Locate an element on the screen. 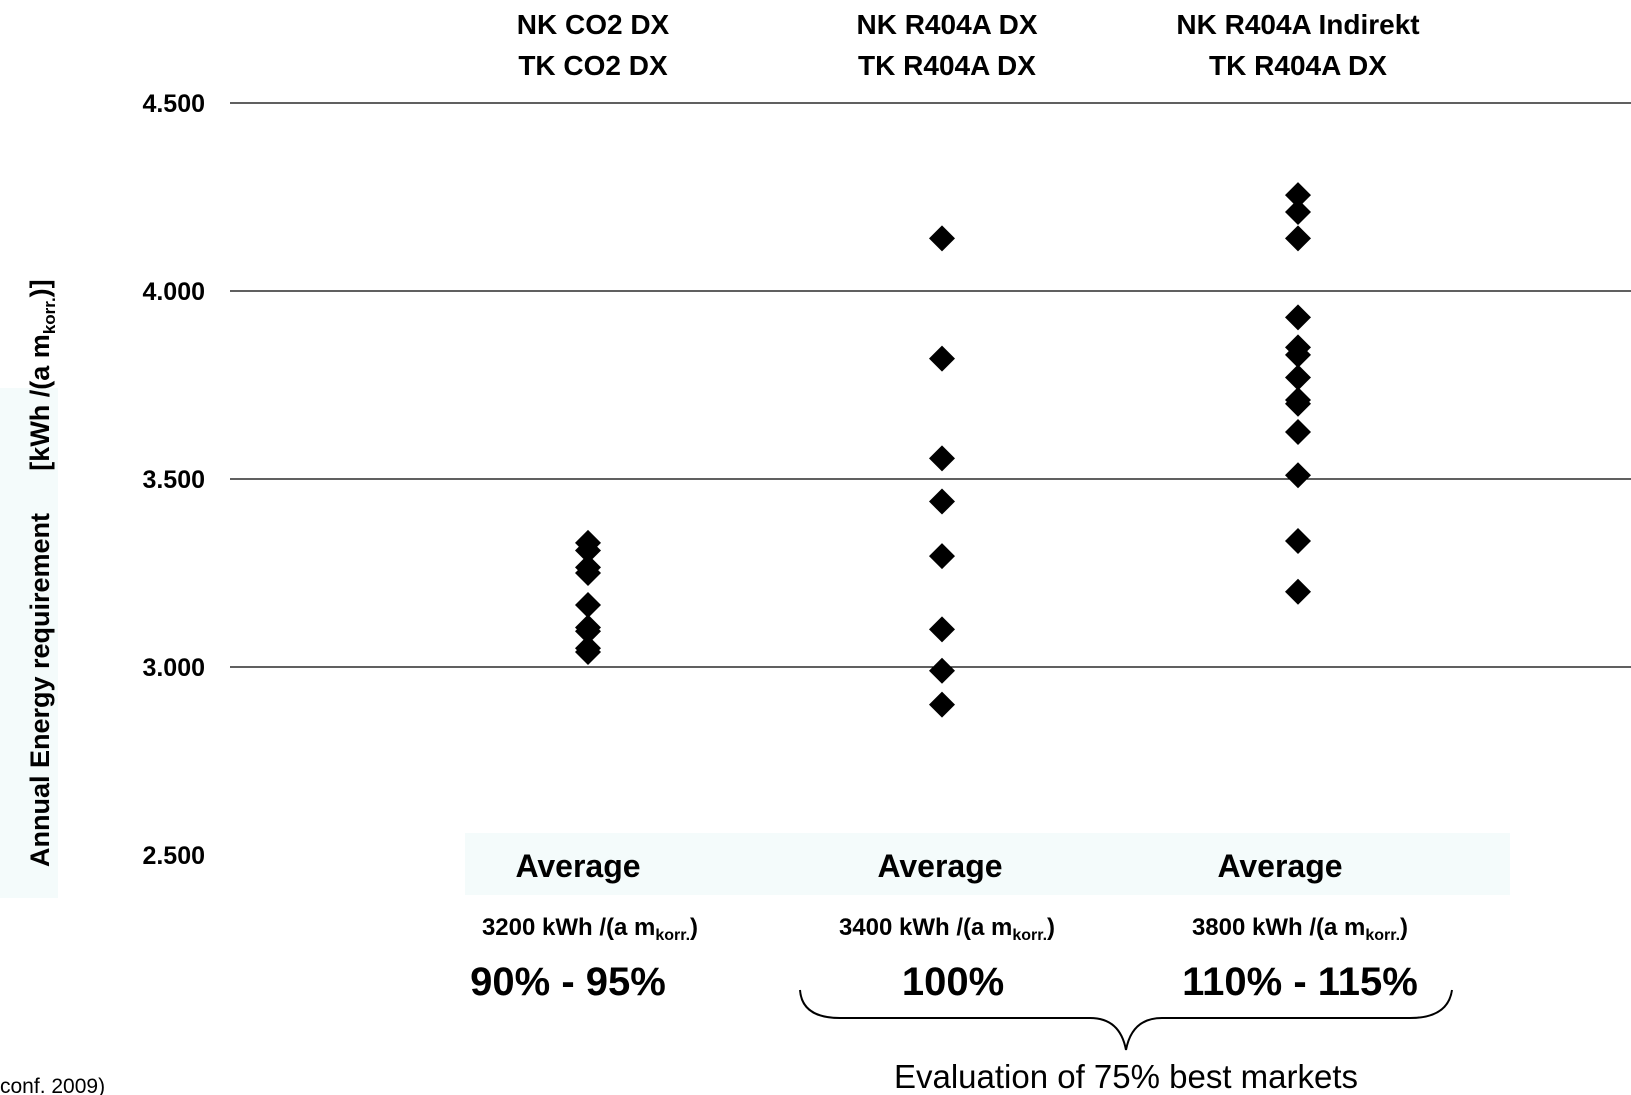  y-axis-unit-sub: korr. is located at coordinates (49, 315).